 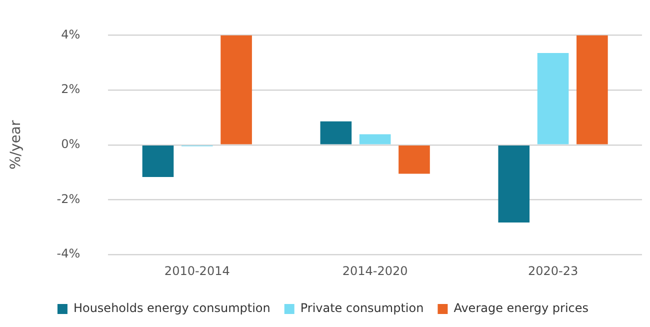 I want to click on y-tick-label: 4%, so click(x=70, y=34).